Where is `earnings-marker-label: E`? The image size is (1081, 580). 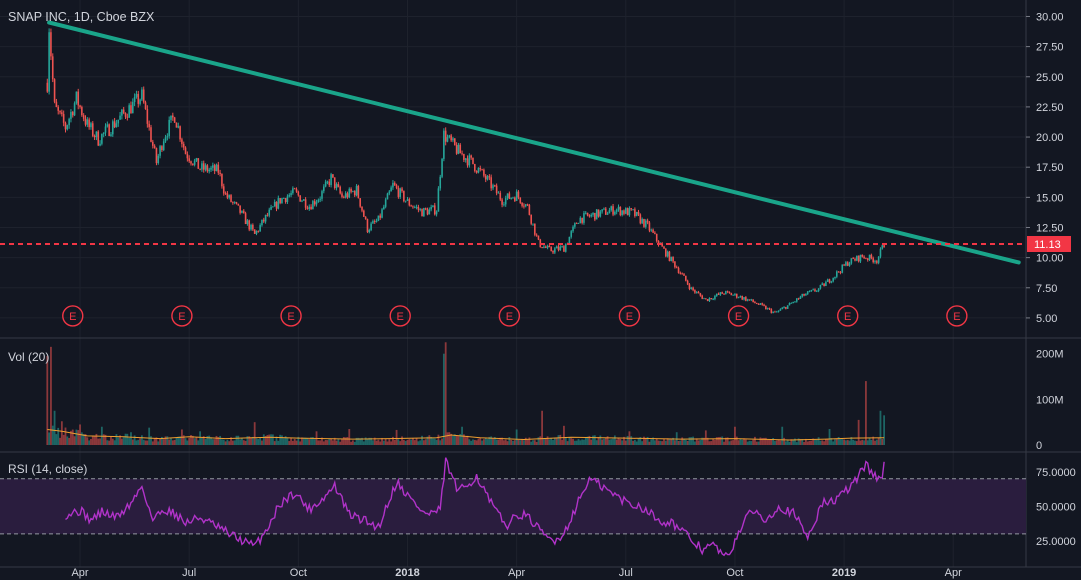
earnings-marker-label: E is located at coordinates (738, 317).